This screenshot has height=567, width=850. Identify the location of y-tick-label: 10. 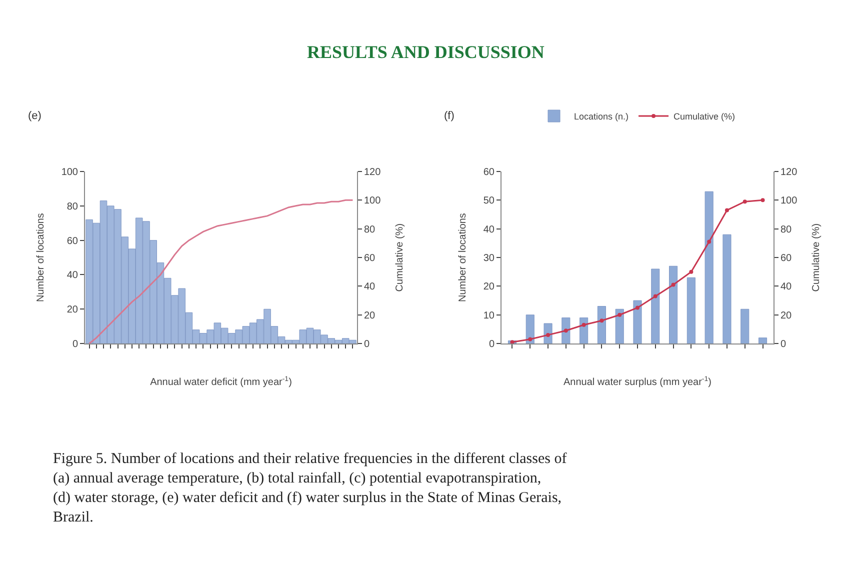
(489, 316).